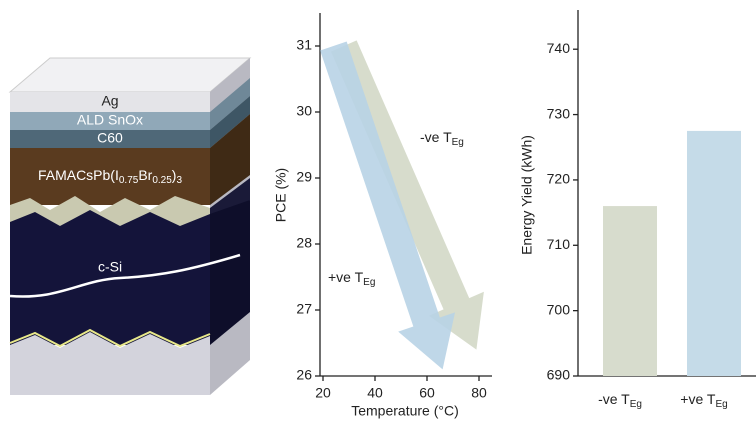  What do you see at coordinates (304, 309) in the screenshot?
I see `y-tick-label: 27` at bounding box center [304, 309].